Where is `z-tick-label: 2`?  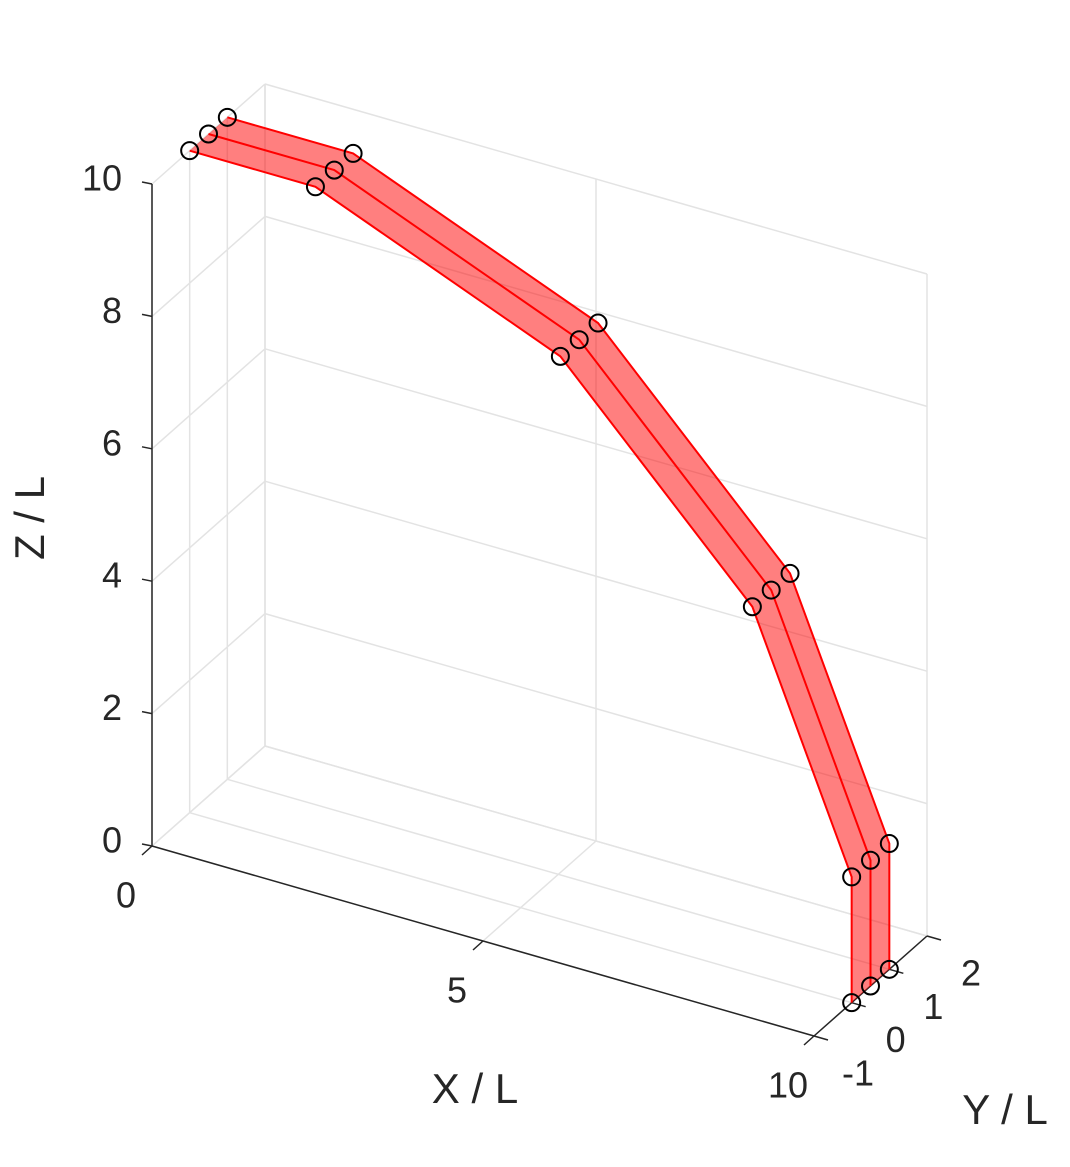 z-tick-label: 2 is located at coordinates (112, 707).